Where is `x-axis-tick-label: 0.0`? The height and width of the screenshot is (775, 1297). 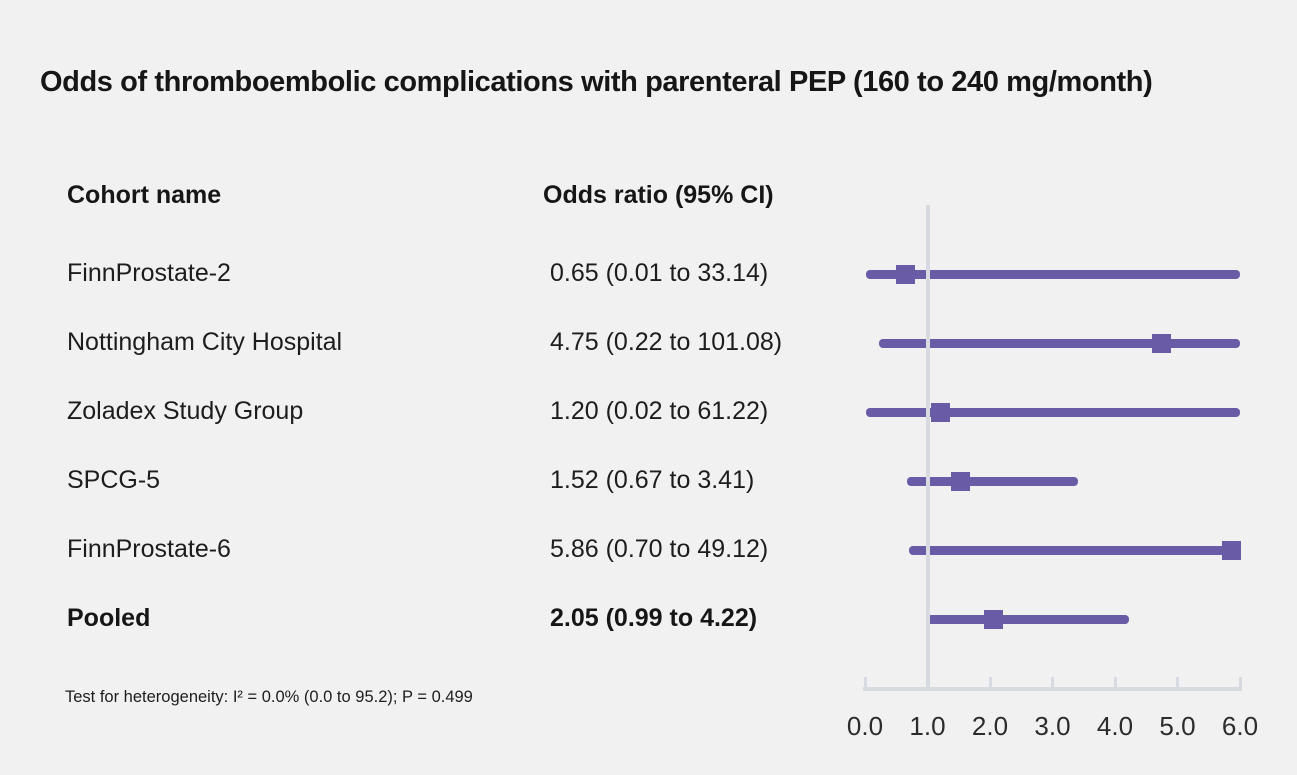
x-axis-tick-label: 0.0 is located at coordinates (865, 726).